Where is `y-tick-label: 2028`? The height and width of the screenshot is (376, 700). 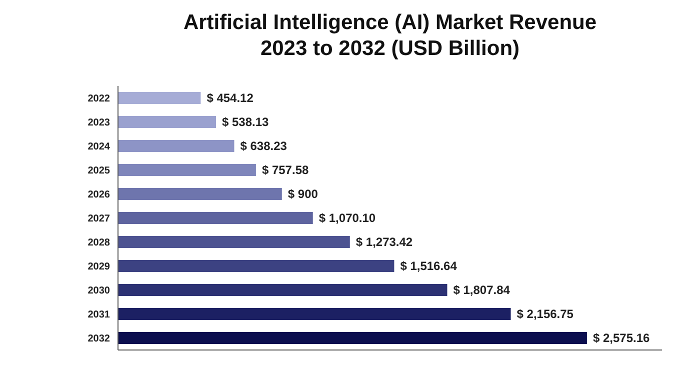 y-tick-label: 2028 is located at coordinates (99, 243).